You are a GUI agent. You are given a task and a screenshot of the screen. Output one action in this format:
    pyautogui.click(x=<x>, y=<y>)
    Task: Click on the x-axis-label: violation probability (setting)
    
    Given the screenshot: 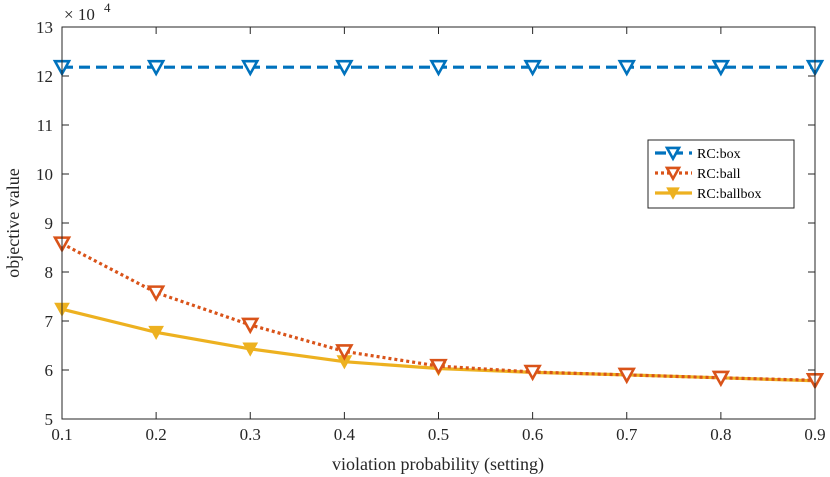 What is the action you would take?
    pyautogui.click(x=438, y=464)
    